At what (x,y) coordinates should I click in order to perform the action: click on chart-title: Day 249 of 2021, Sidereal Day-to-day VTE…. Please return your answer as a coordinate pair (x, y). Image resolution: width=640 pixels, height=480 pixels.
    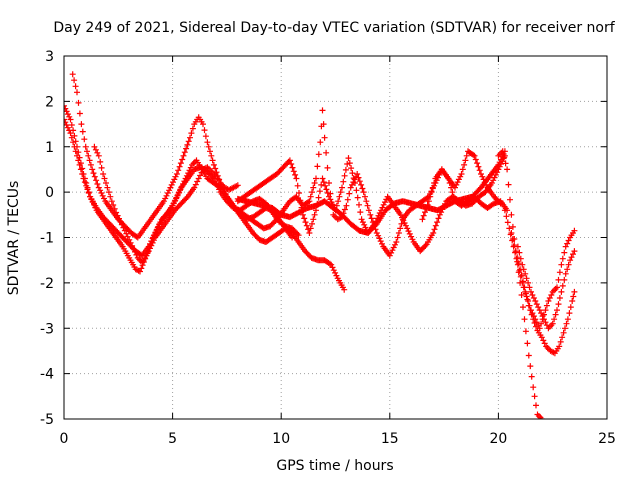
    Looking at the image, I should click on (334, 28).